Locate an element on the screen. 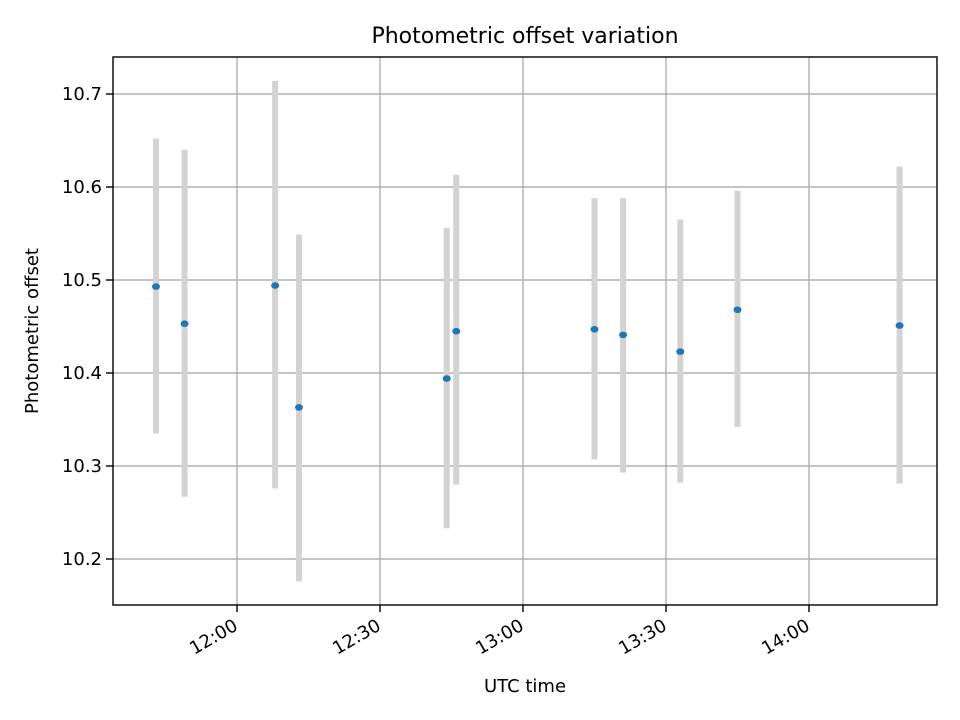 The image size is (960, 720). point-layer is located at coordinates (527, 346).